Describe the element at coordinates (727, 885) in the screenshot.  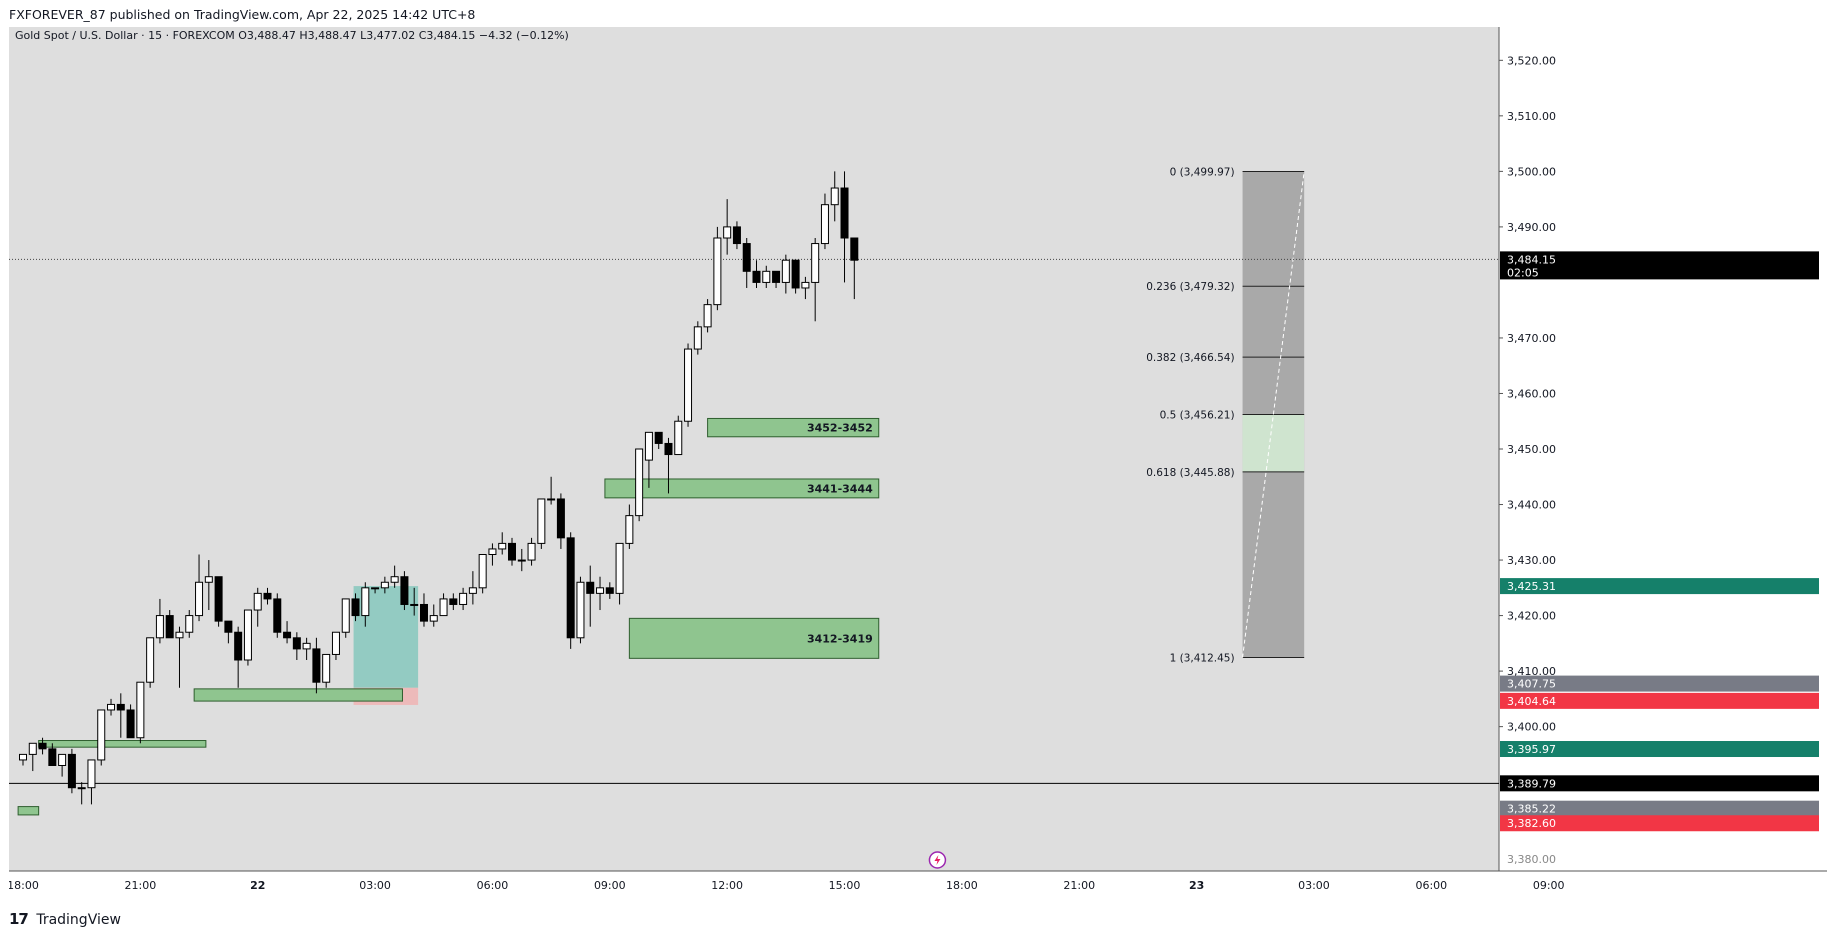
I see `x-tick-label: 12:00` at that location.